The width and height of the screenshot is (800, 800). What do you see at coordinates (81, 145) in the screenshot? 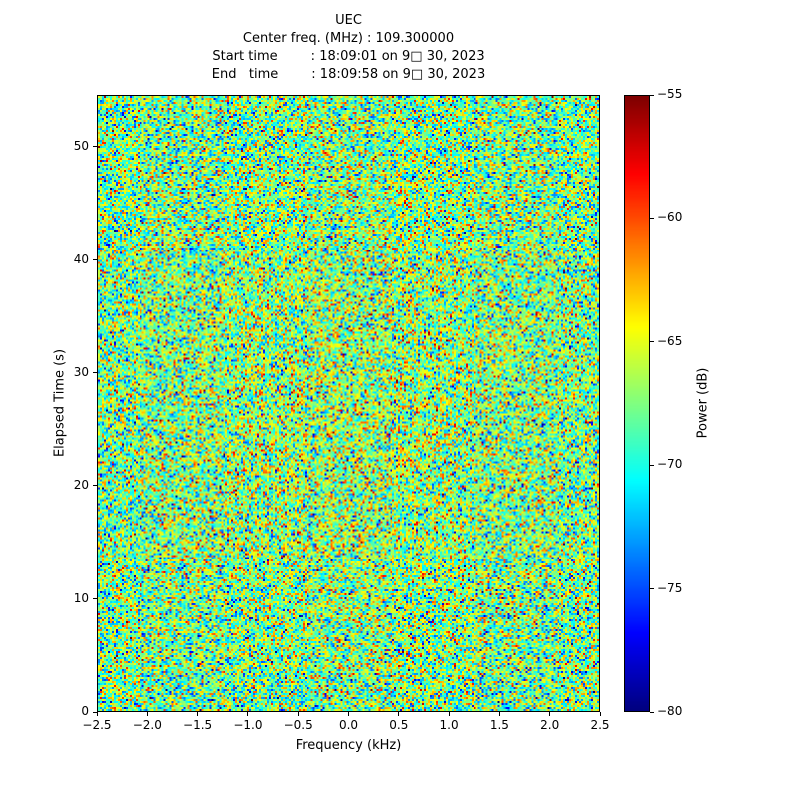
I see `y-tick-label: 50` at bounding box center [81, 145].